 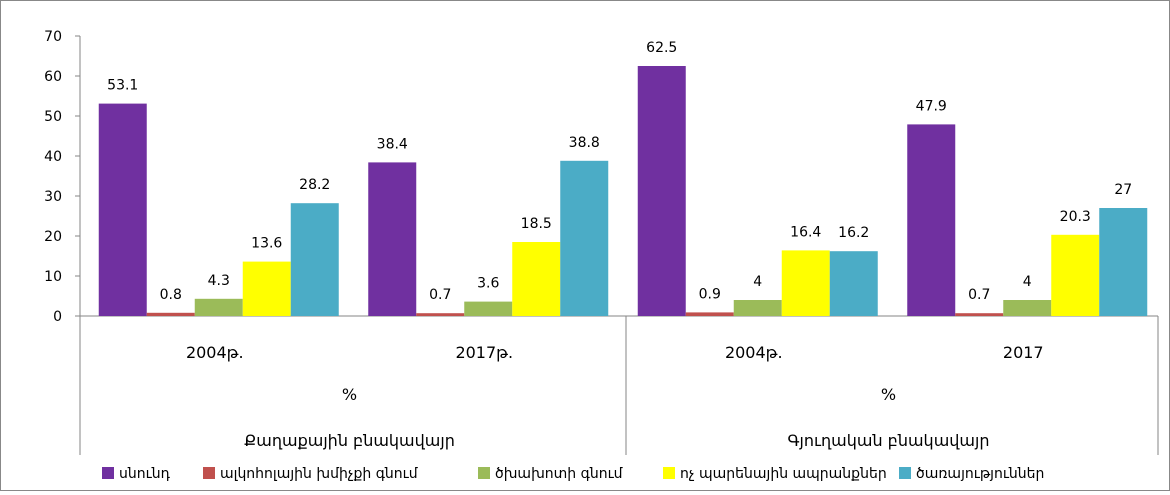 I want to click on category-label: 2017, so click(x=1023, y=352).